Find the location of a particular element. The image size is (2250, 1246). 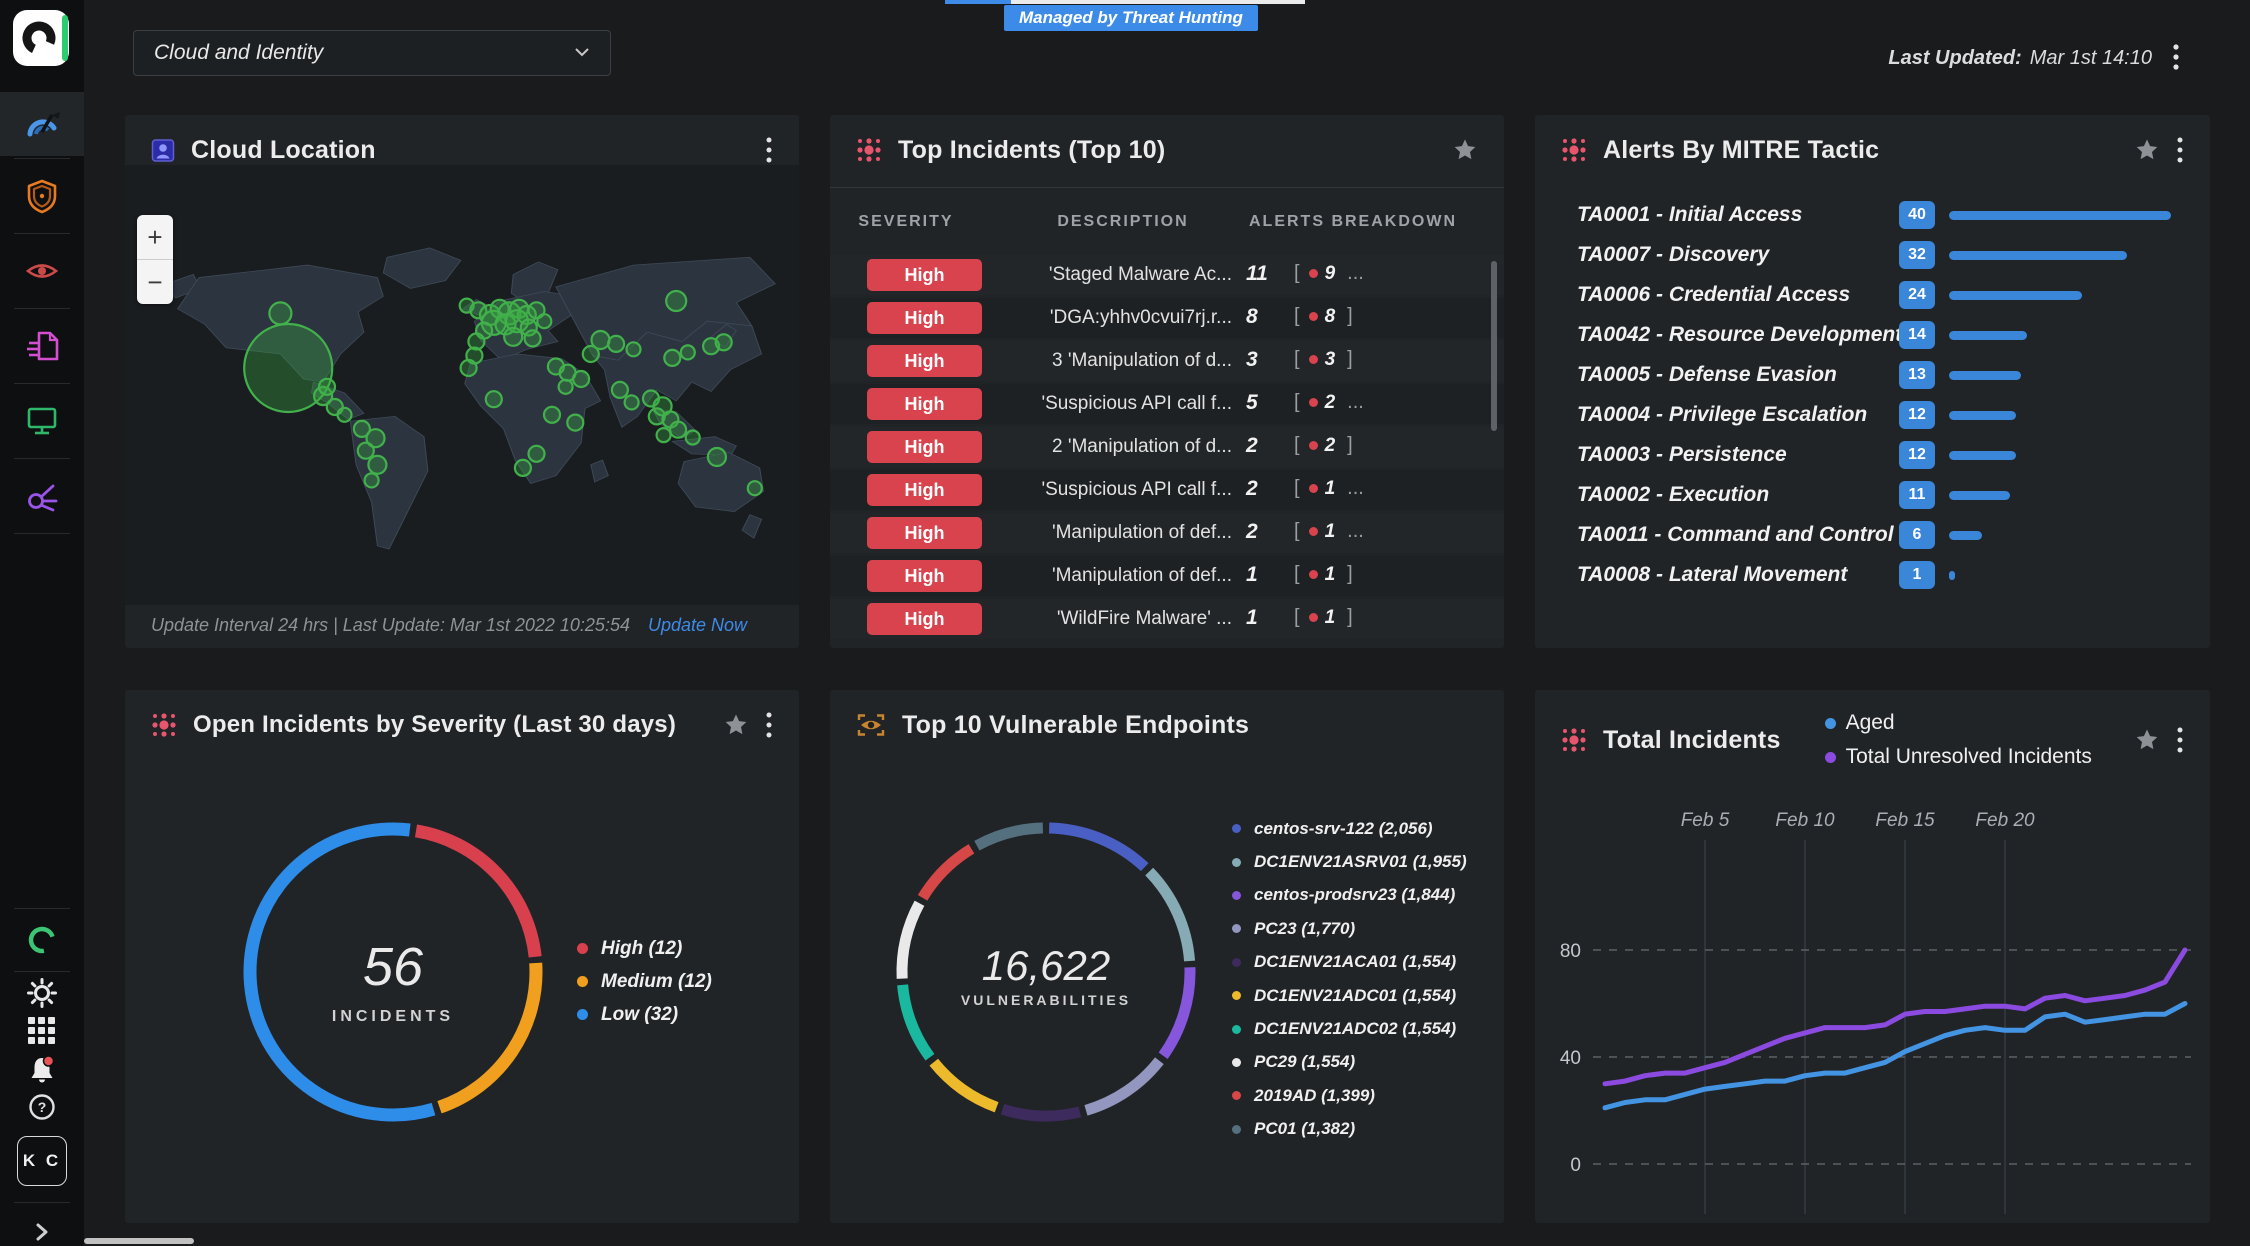

notifications-button is located at coordinates (42, 1069).